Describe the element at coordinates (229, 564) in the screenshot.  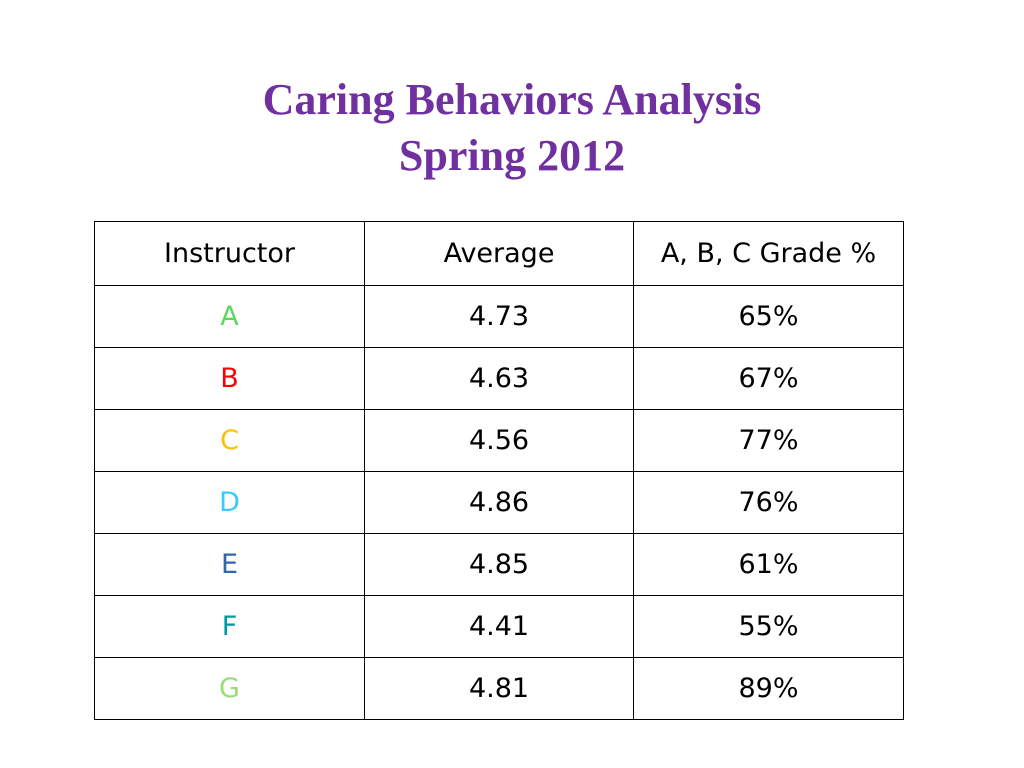
I see `instructor-cell: E` at that location.